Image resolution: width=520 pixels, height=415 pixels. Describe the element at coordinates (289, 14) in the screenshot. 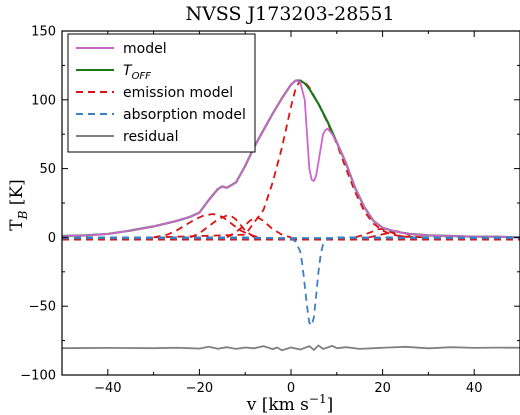

I see `chart-title: NVSS J173203-28551` at that location.